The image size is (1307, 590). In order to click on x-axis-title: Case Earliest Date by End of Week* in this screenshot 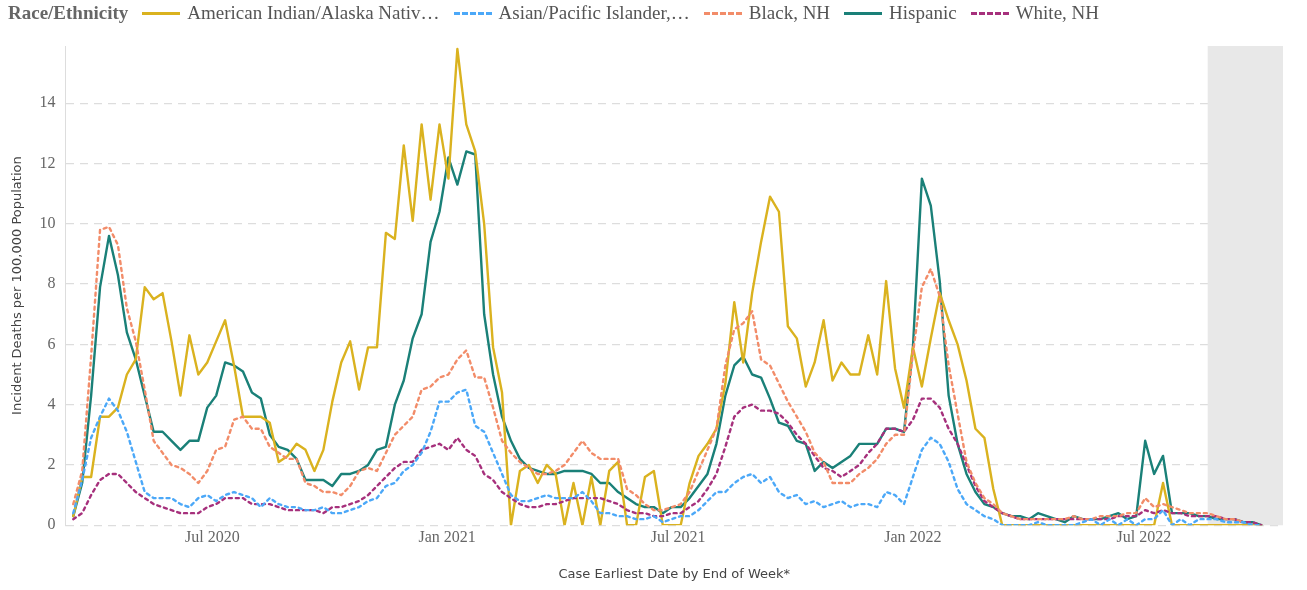, I will do `click(674, 573)`.